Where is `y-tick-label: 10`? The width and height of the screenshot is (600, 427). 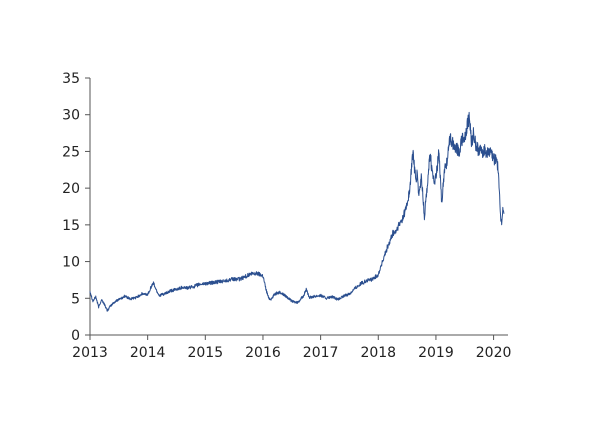
y-tick-label: 10 is located at coordinates (71, 263).